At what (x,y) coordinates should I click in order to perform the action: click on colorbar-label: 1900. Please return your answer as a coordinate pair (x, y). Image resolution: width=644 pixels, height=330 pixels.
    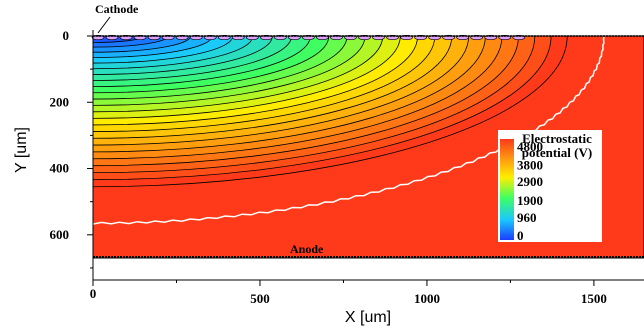
    Looking at the image, I should click on (530, 200).